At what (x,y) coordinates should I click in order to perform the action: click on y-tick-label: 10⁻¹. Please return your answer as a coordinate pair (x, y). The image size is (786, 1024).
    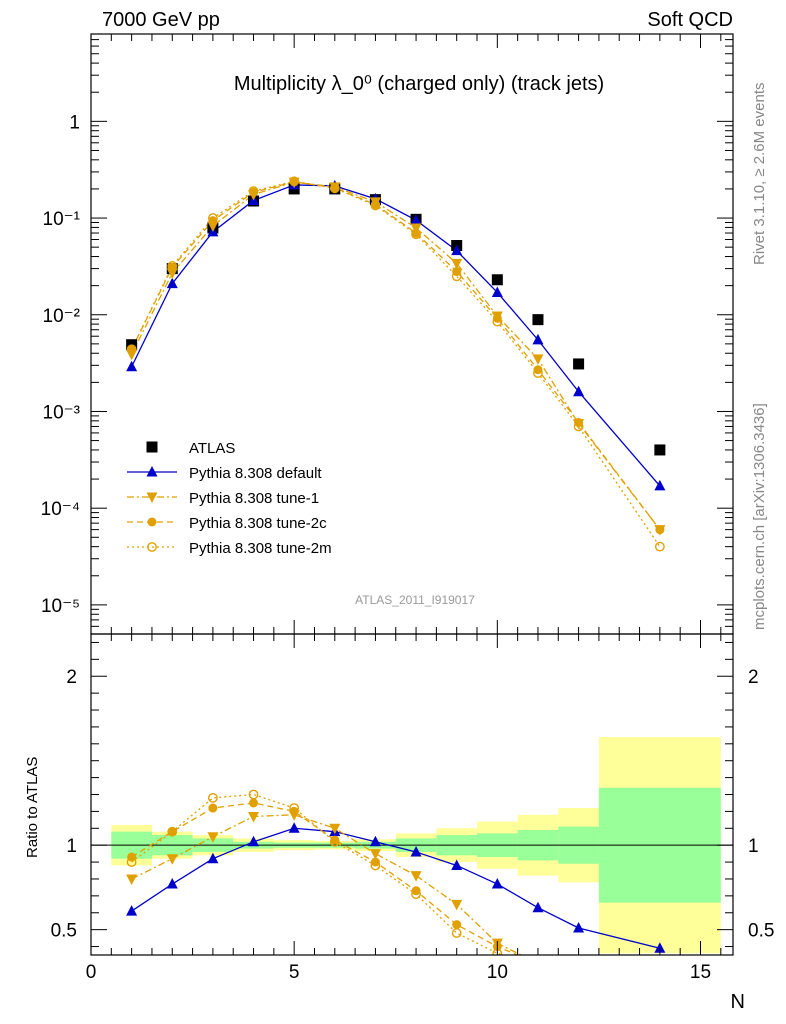
    Looking at the image, I should click on (62, 219).